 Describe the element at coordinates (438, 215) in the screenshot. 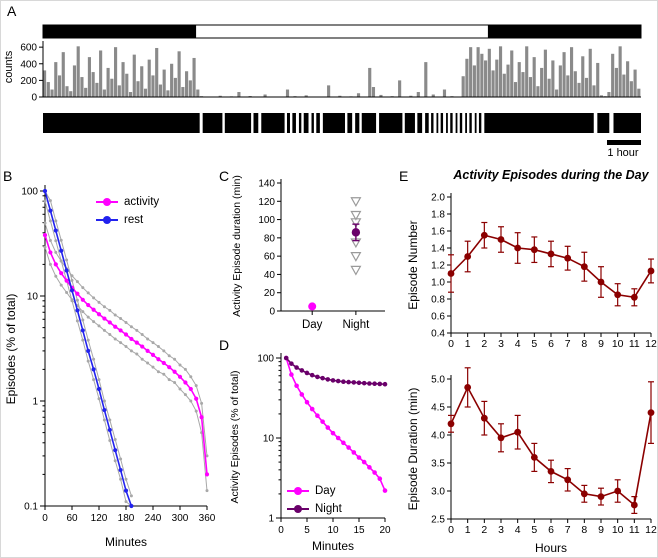

I see `svg-text: 1.8` at that location.